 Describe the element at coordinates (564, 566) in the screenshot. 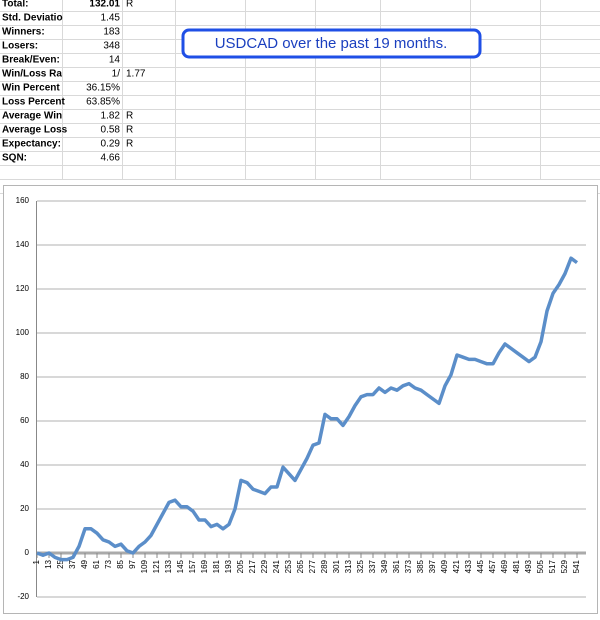

I see `x-tick-label: 529` at that location.